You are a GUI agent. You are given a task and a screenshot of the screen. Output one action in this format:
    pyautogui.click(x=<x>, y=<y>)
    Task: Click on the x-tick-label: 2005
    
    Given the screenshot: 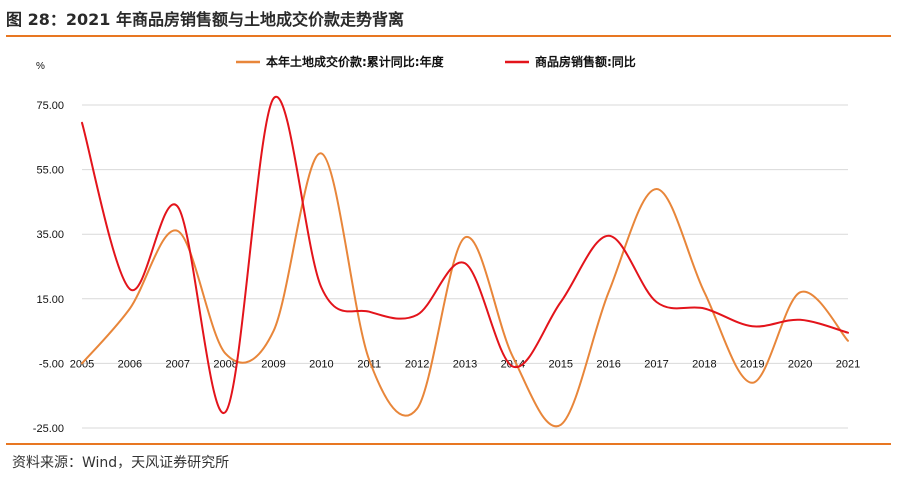 What is the action you would take?
    pyautogui.click(x=82, y=364)
    